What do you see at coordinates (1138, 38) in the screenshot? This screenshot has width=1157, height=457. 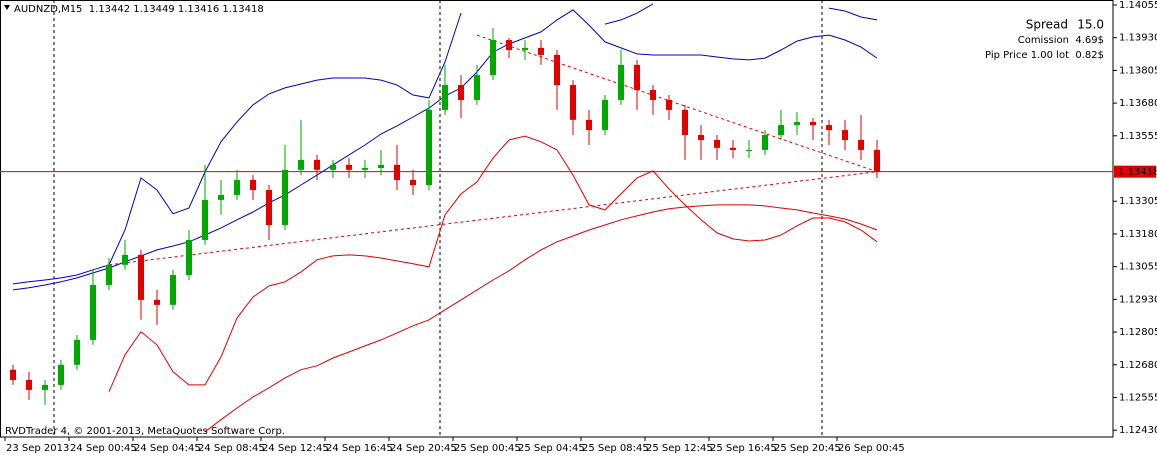 I see `y-tick-label: 1.13930` at bounding box center [1138, 38].